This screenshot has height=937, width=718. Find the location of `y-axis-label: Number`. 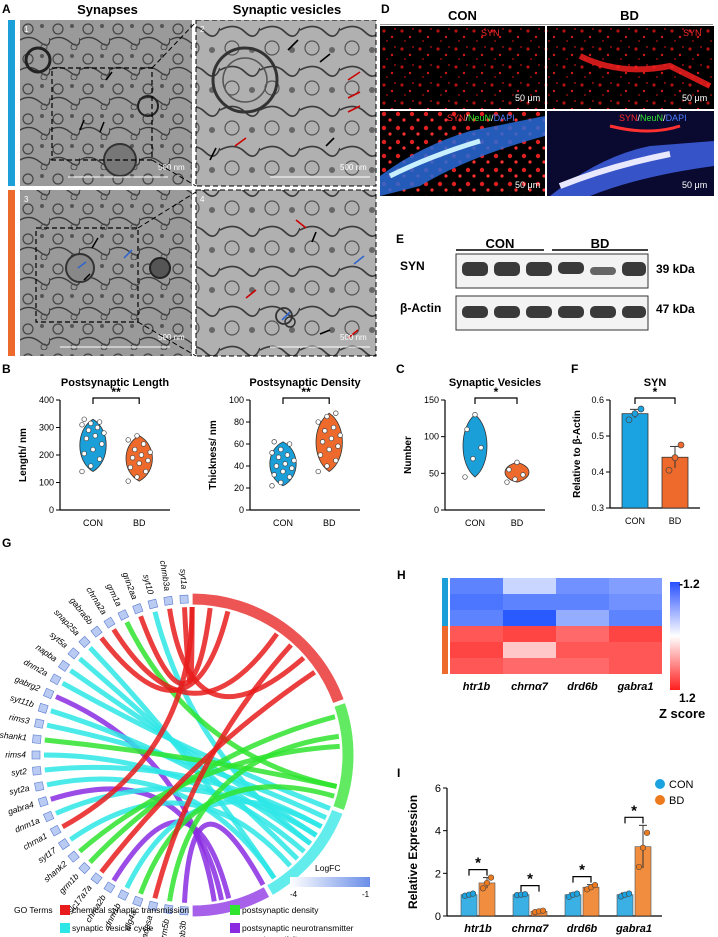

y-axis-label: Number is located at coordinates (408, 455).